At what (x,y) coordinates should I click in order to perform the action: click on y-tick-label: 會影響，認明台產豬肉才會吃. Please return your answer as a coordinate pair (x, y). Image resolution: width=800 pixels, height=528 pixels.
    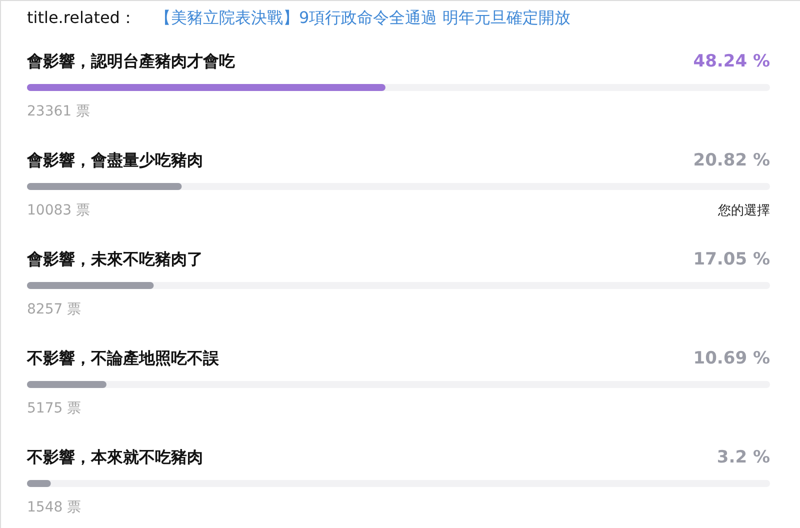
    Looking at the image, I should click on (130, 61).